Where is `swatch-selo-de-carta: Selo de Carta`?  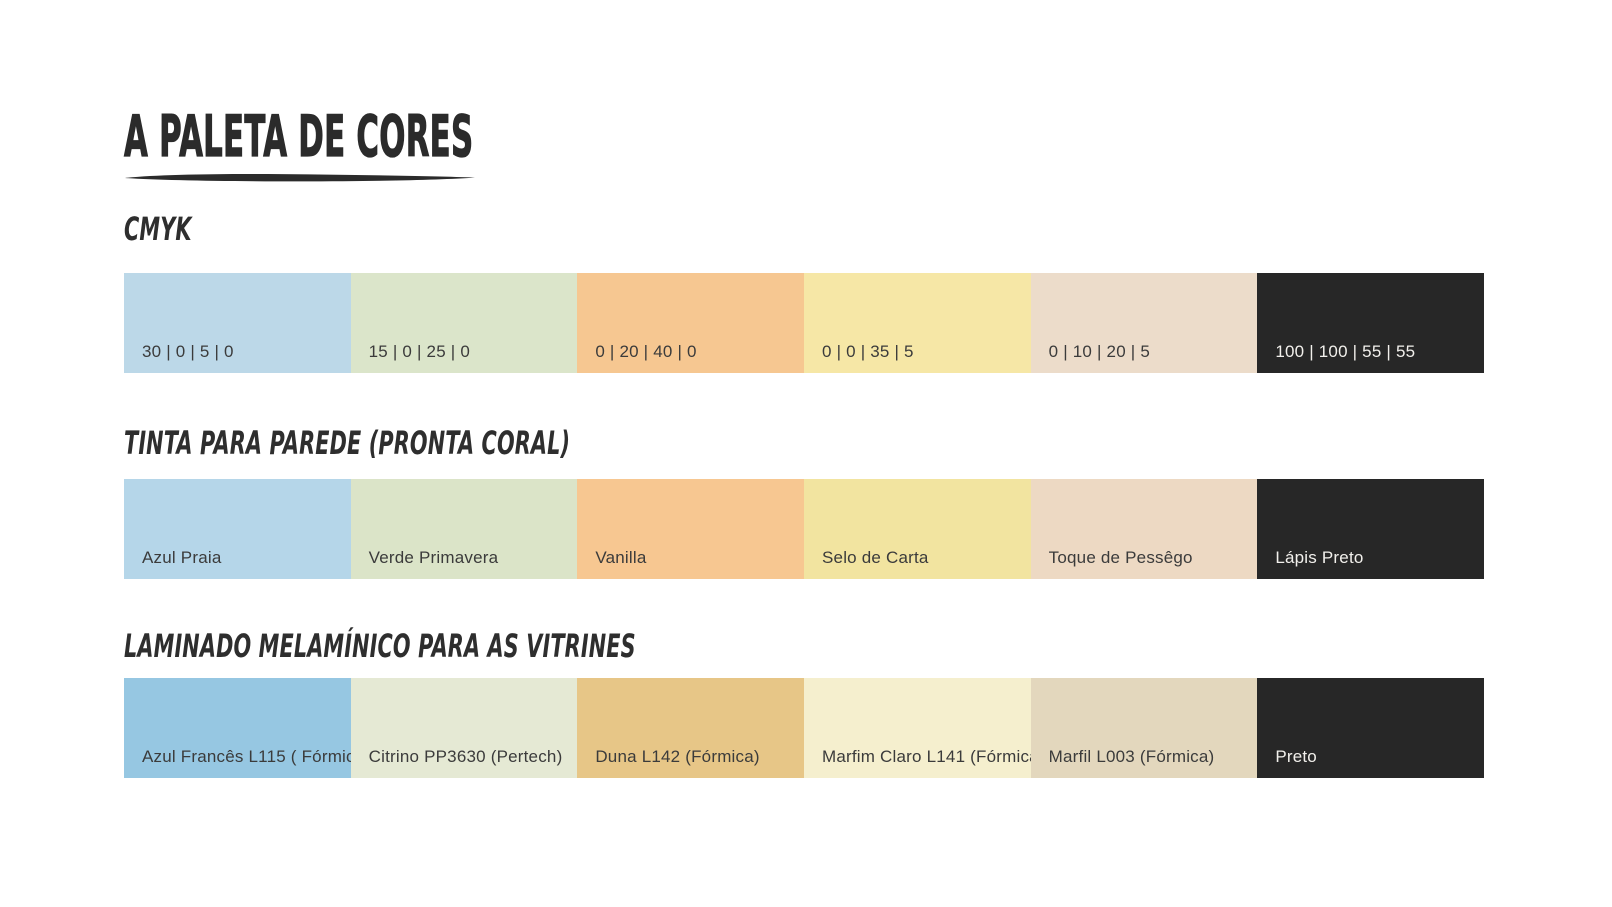 swatch-selo-de-carta: Selo de Carta is located at coordinates (917, 529).